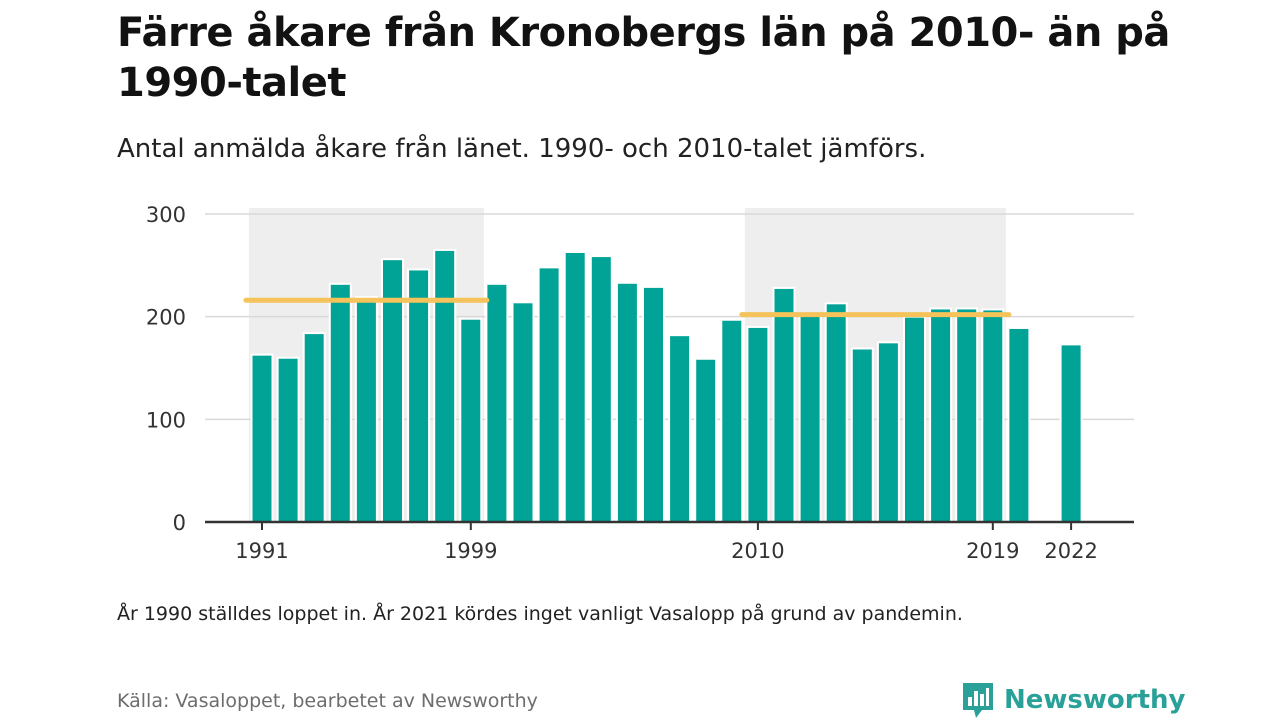 The height and width of the screenshot is (720, 1280). I want to click on bar-2011, so click(784, 405).